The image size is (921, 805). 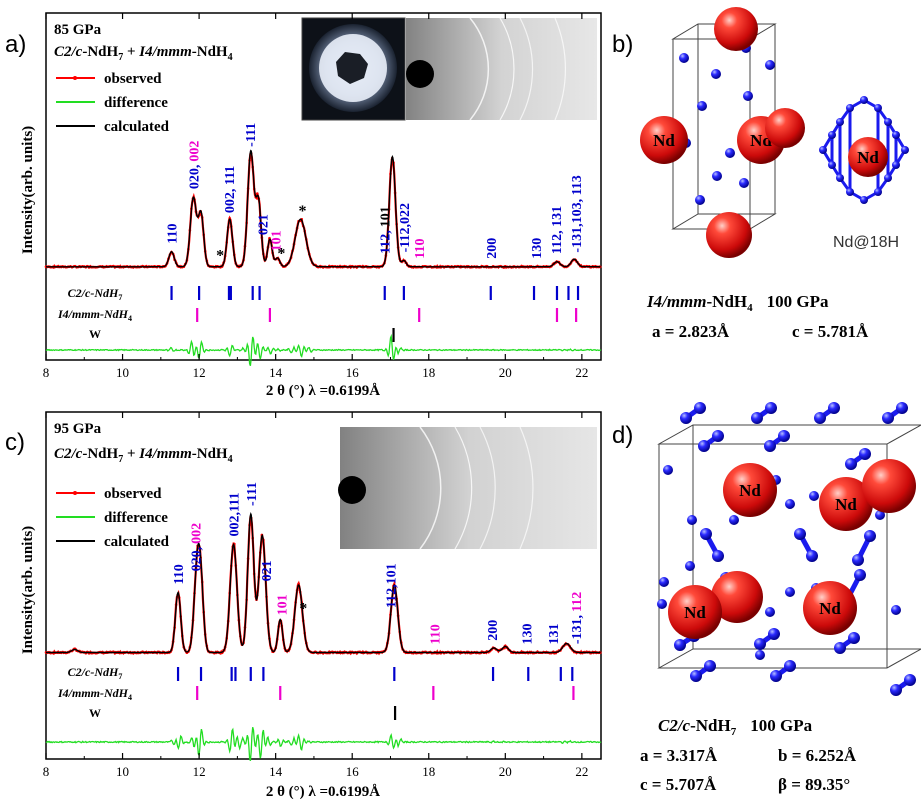 What do you see at coordinates (196, 547) in the screenshot?
I see `hkl-label: 020,002` at bounding box center [196, 547].